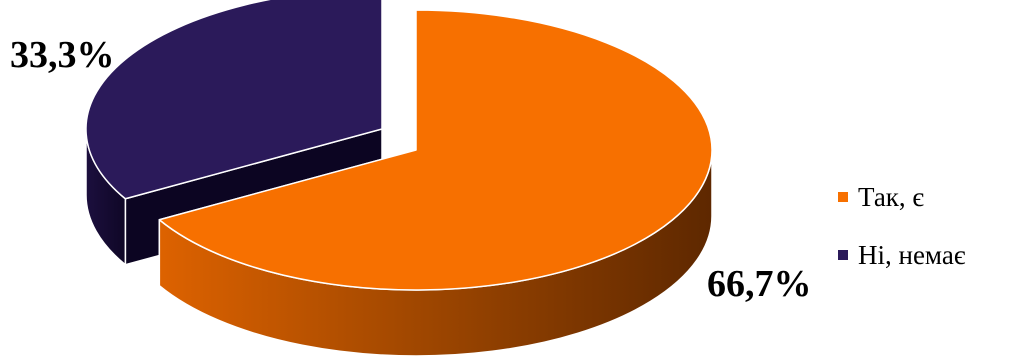  I want to click on legend-item-no: Ні, немає, so click(901, 255).